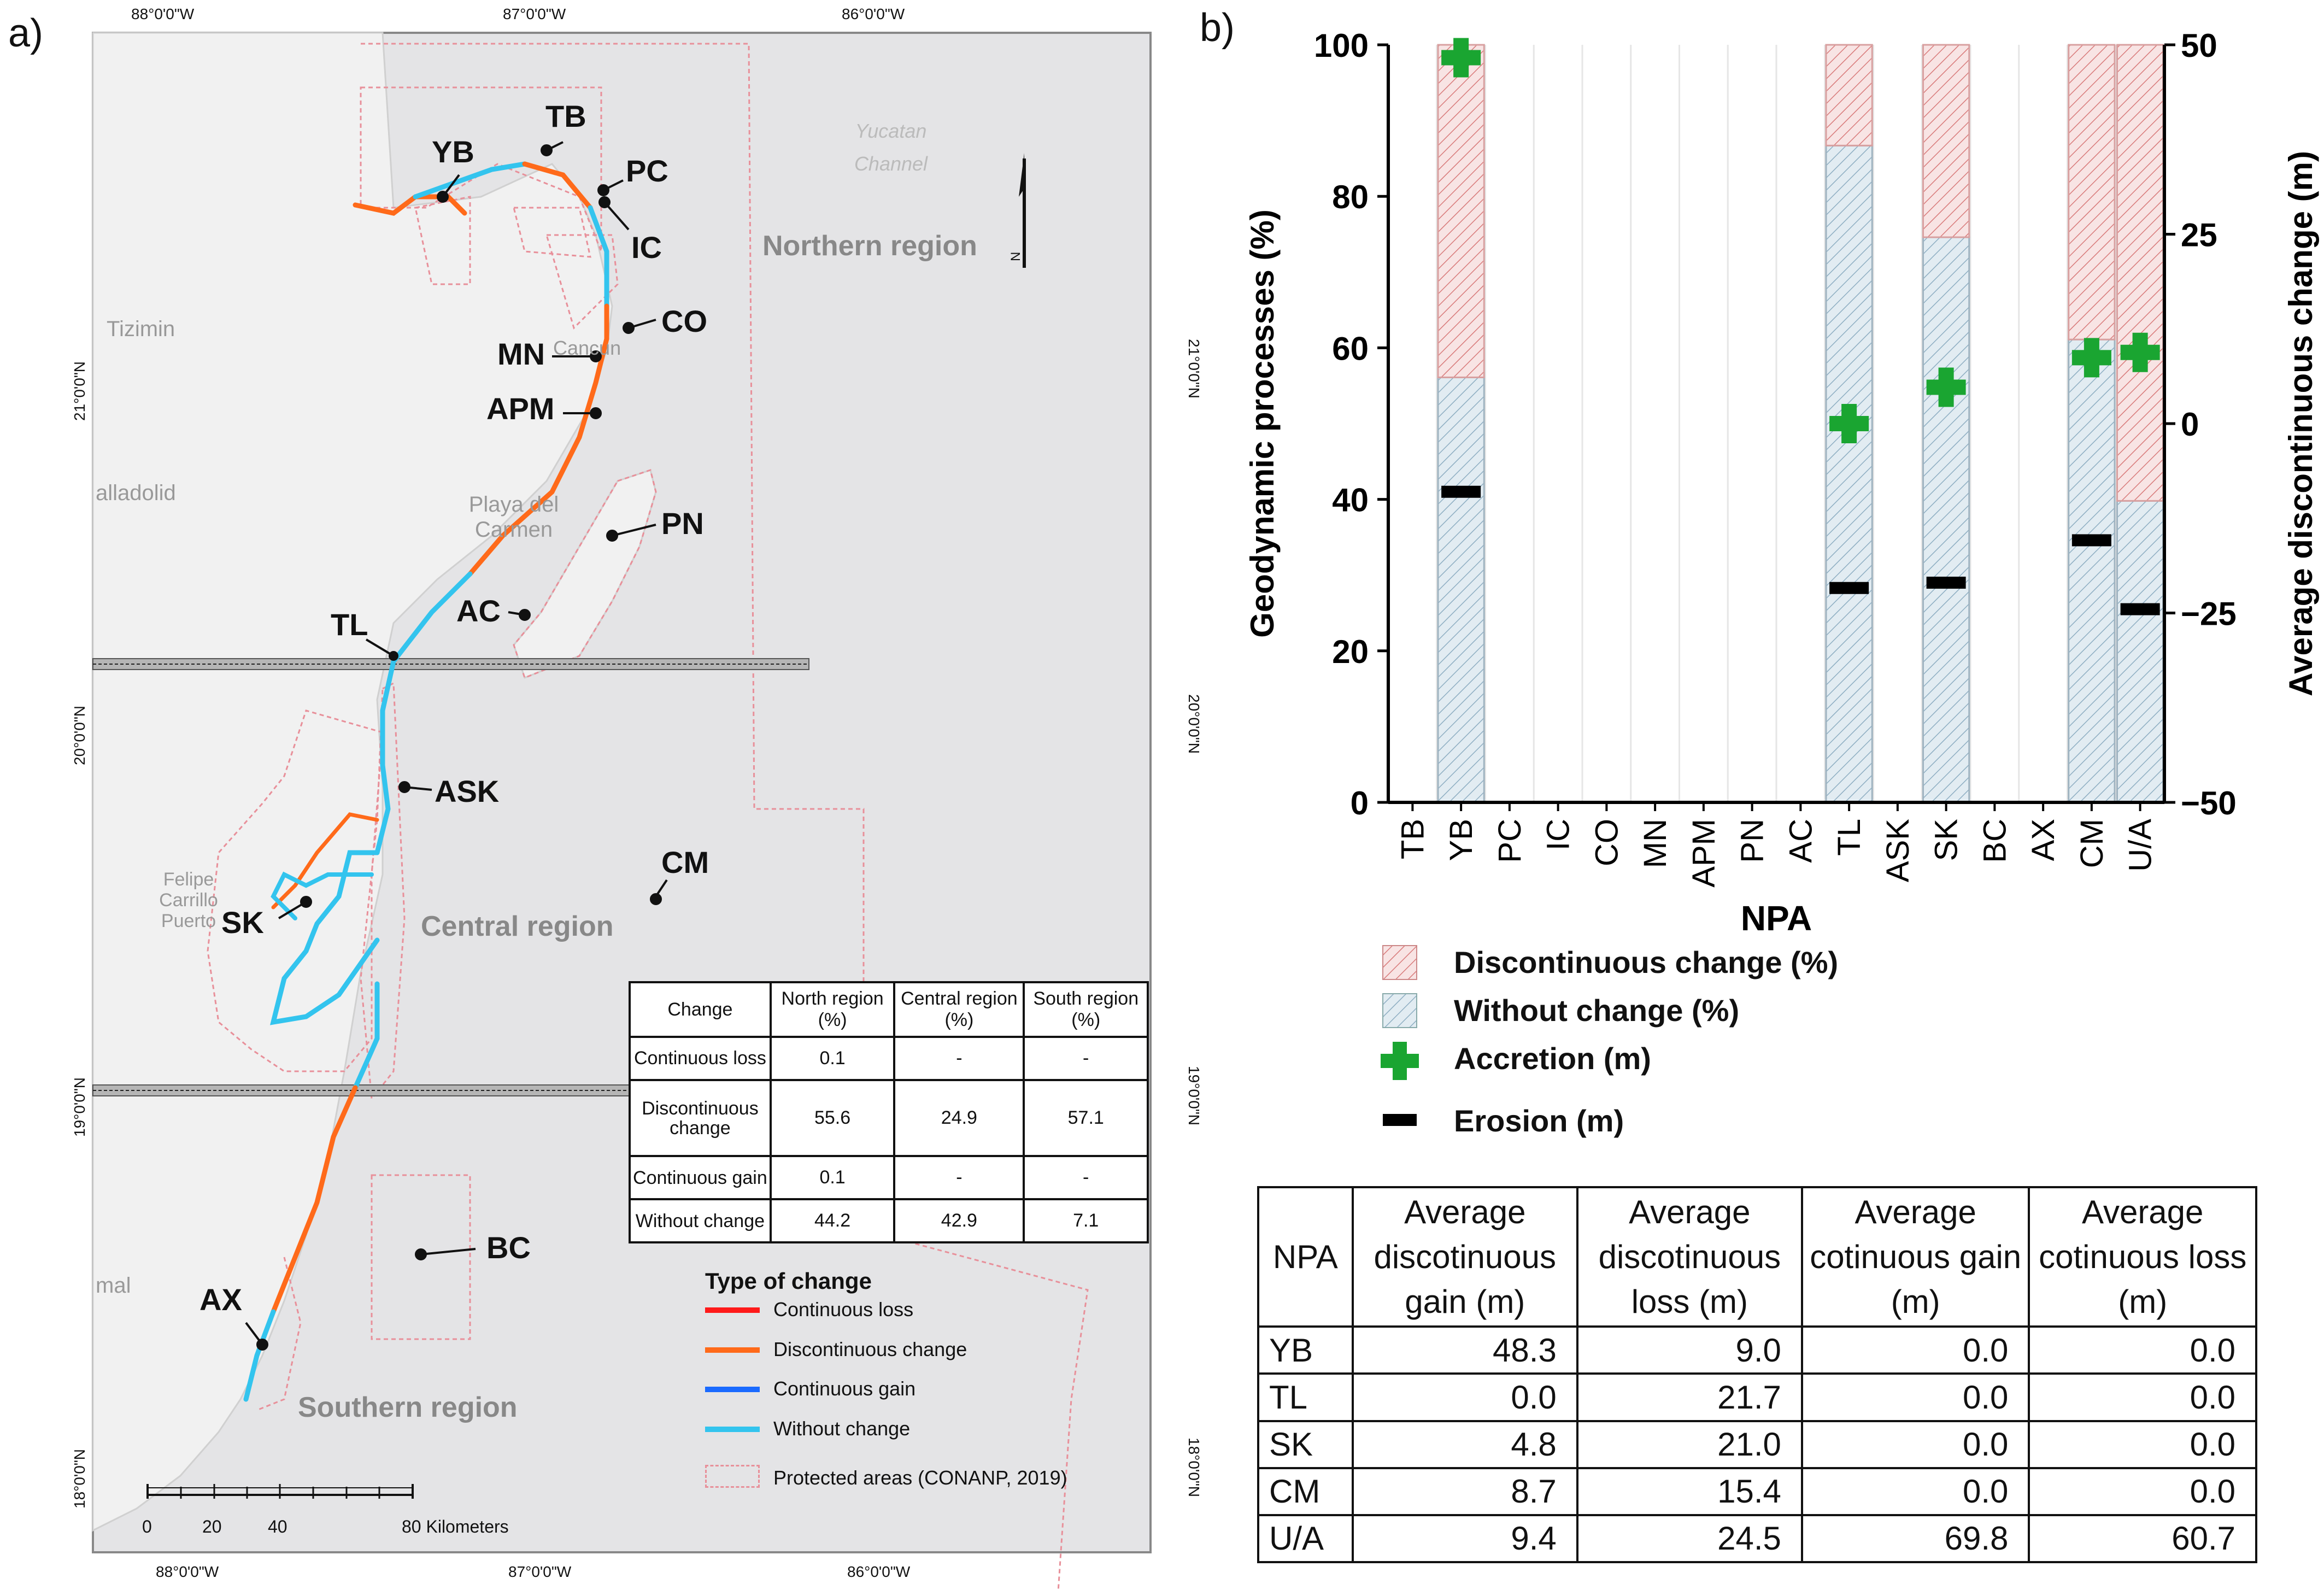 The height and width of the screenshot is (1590, 2324). Describe the element at coordinates (891, 147) in the screenshot. I see `place-yucatan-channel: Yucatan Channel` at that location.